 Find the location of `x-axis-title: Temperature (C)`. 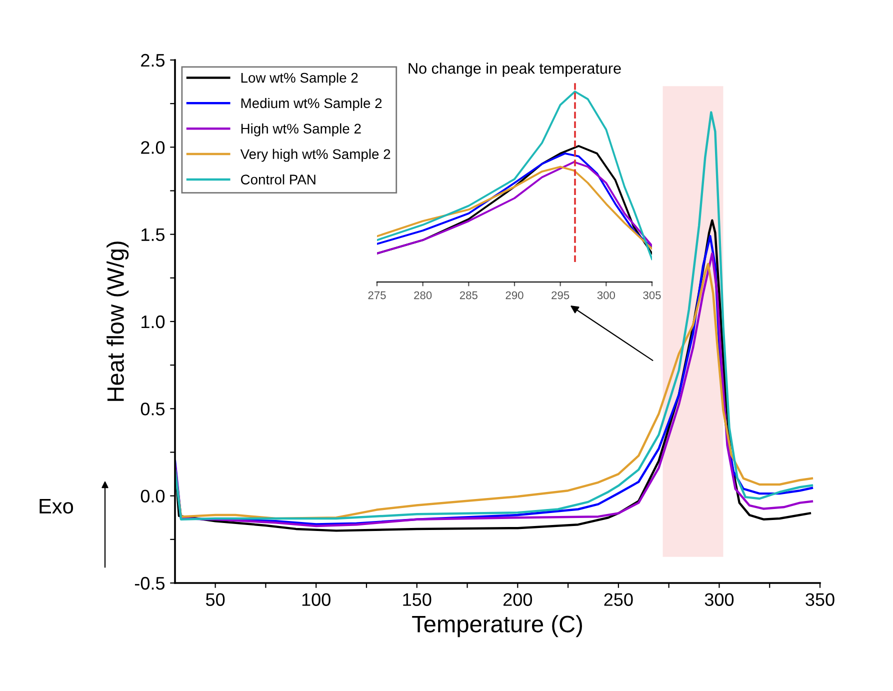

x-axis-title: Temperature (C) is located at coordinates (497, 626).